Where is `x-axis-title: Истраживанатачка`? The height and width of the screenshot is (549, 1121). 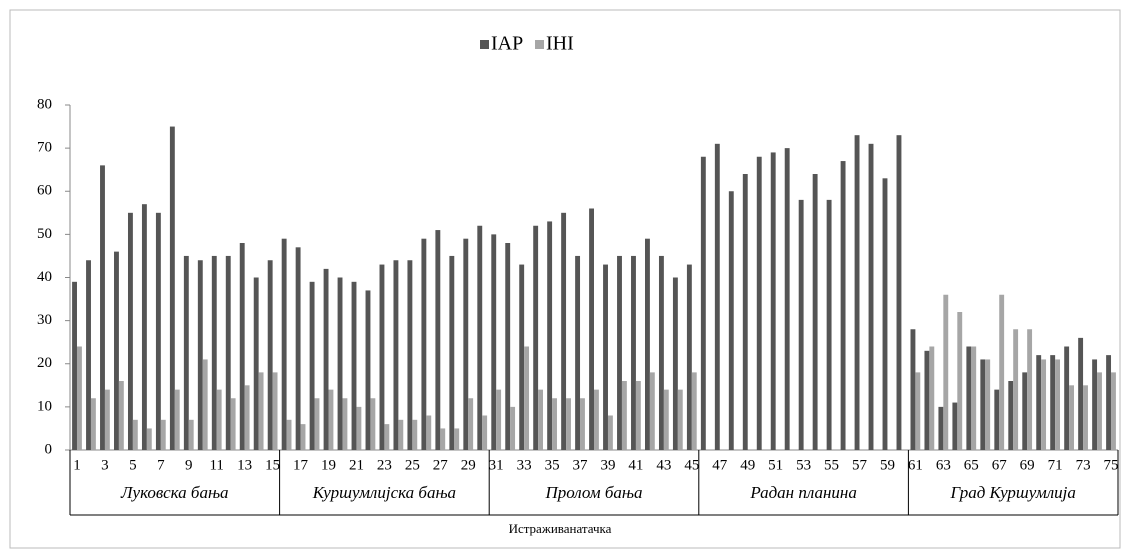
x-axis-title: Истраживанатачка is located at coordinates (560, 528).